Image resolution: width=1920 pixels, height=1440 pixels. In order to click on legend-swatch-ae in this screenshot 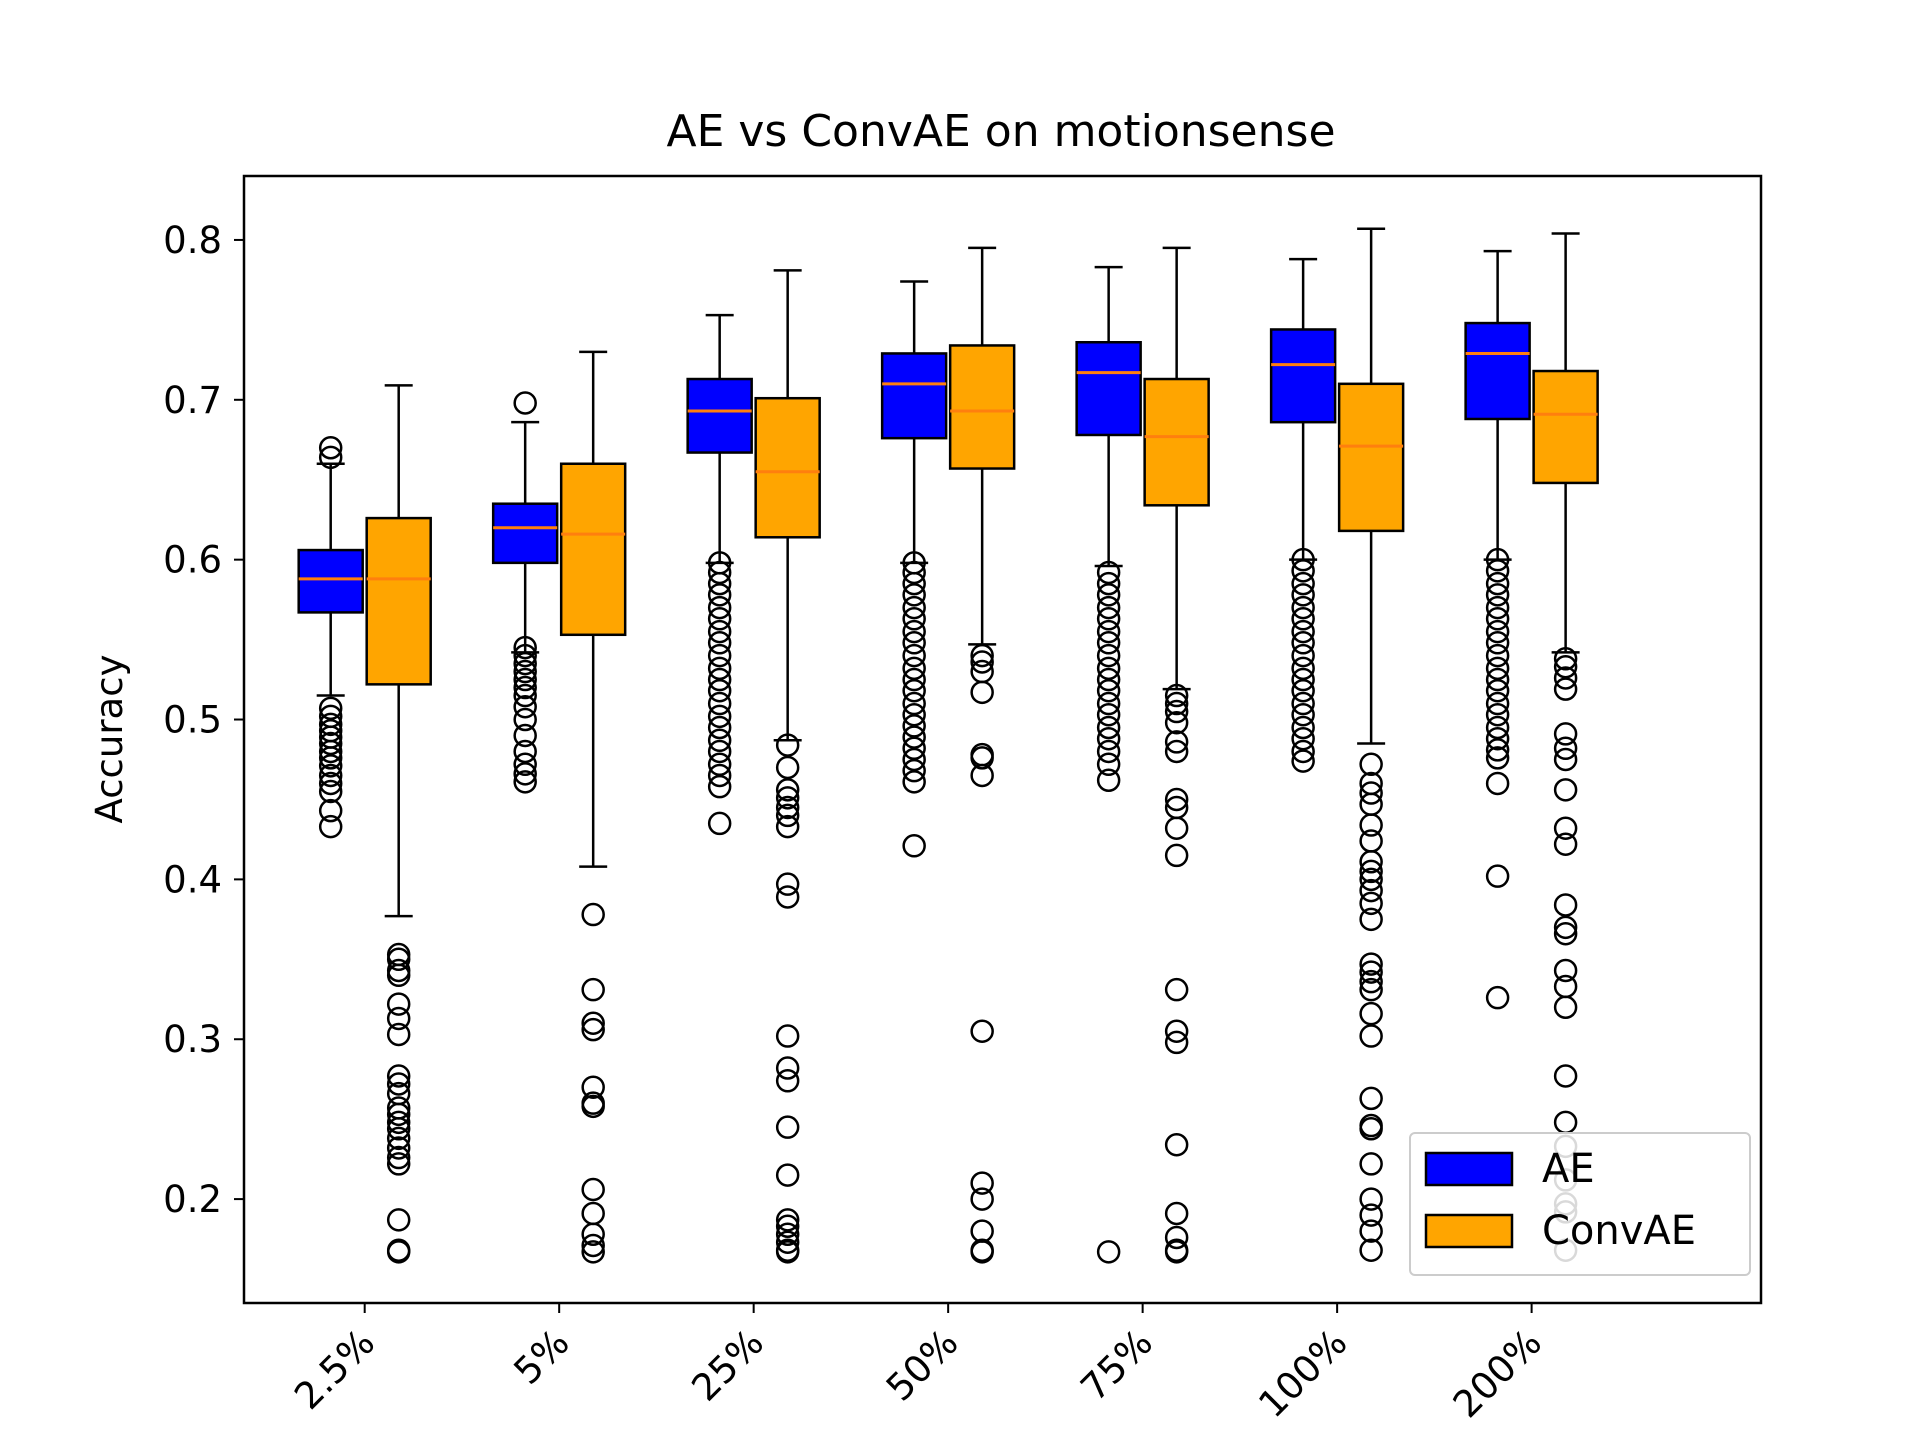, I will do `click(1469, 1169)`.